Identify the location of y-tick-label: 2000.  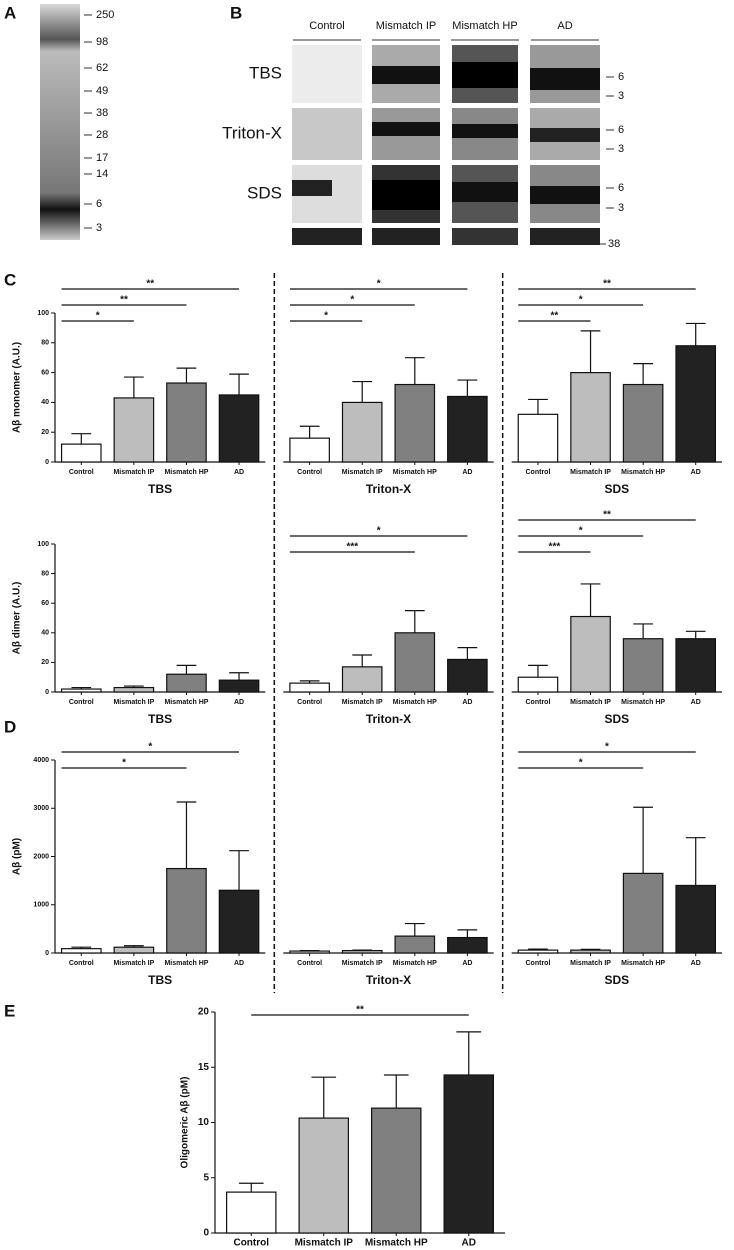
(41, 856).